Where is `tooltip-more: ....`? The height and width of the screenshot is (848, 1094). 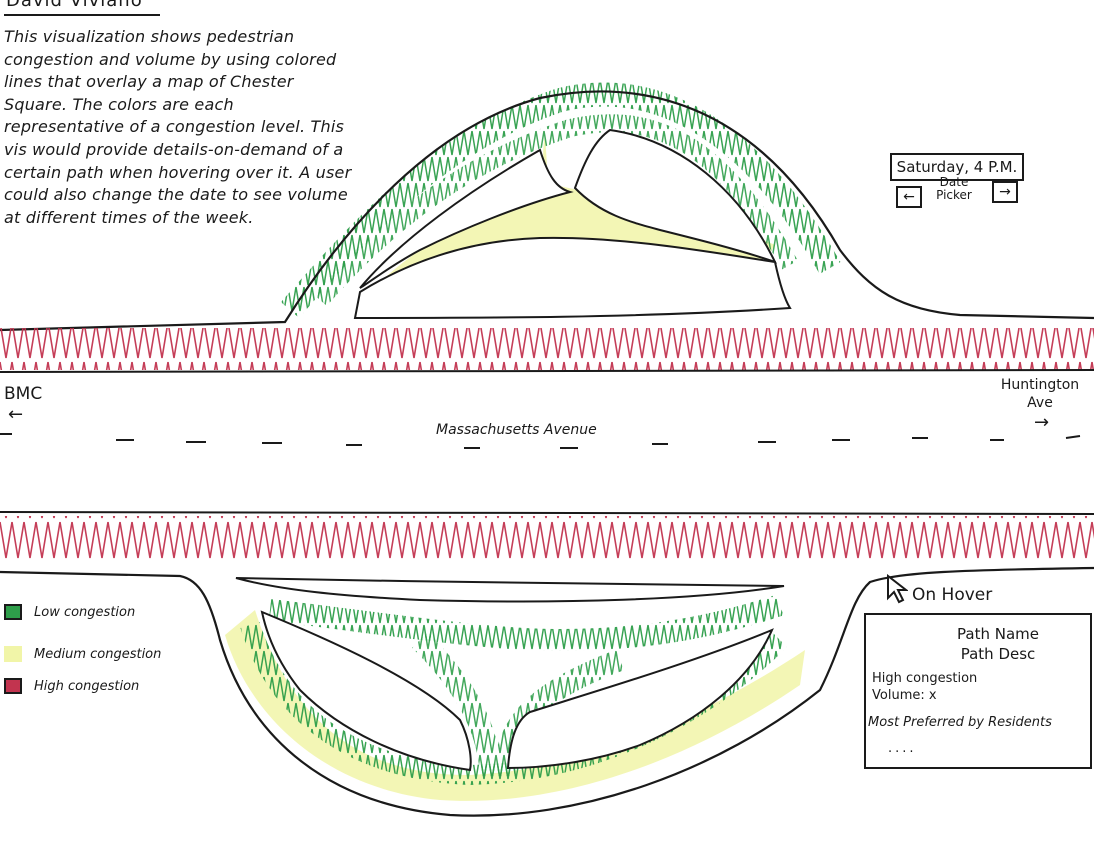 tooltip-more: .... is located at coordinates (902, 748).